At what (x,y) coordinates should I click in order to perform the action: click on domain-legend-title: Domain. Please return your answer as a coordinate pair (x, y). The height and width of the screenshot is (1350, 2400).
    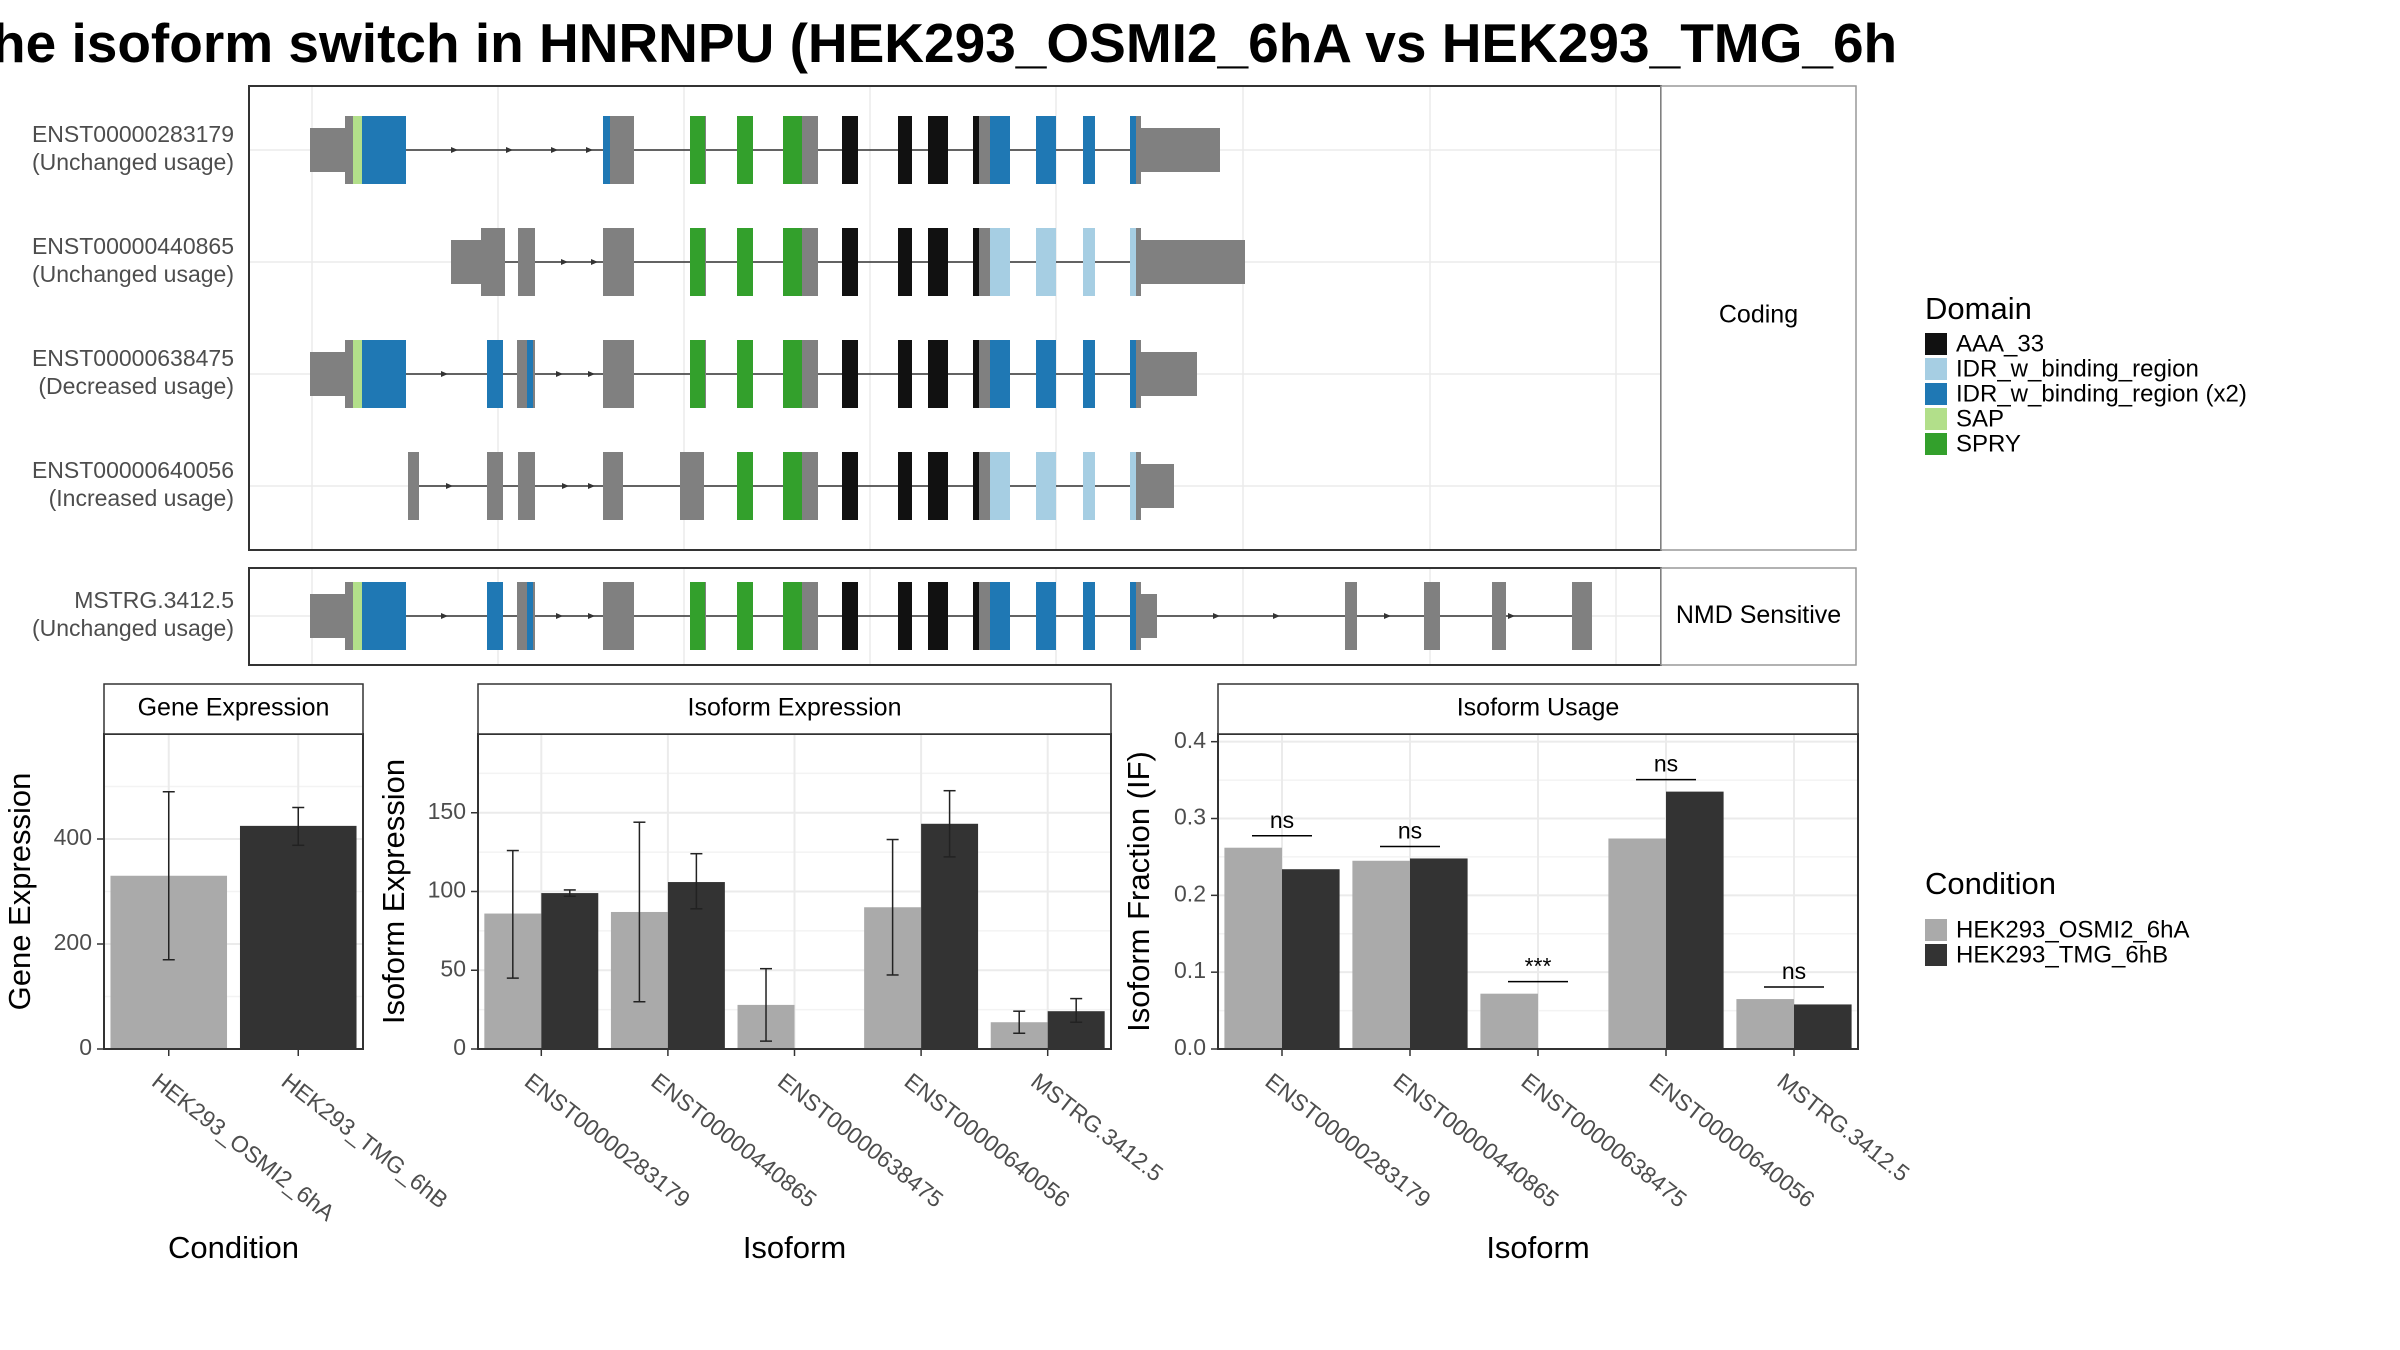
    Looking at the image, I should click on (1978, 308).